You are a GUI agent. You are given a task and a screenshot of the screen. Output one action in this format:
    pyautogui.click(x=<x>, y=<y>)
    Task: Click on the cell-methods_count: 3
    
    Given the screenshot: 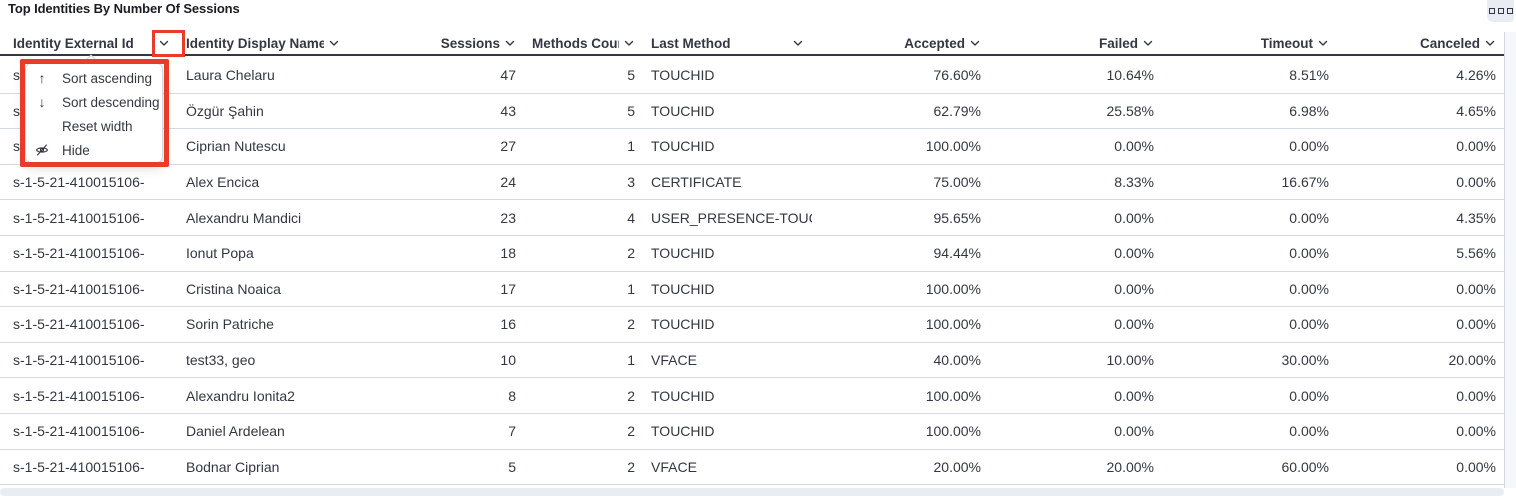 What is the action you would take?
    pyautogui.click(x=631, y=182)
    